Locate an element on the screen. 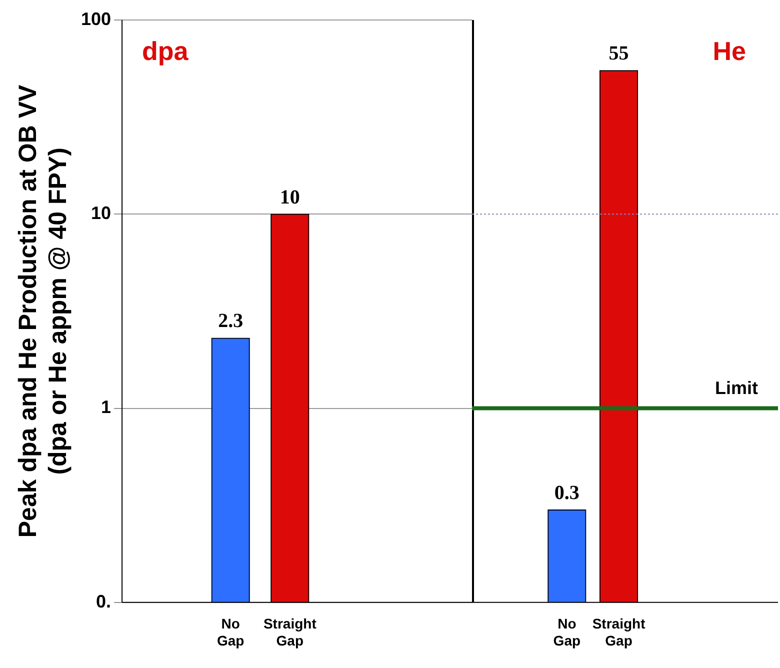 Image resolution: width=780 pixels, height=668 pixels. data-label: 0.3 is located at coordinates (567, 493).